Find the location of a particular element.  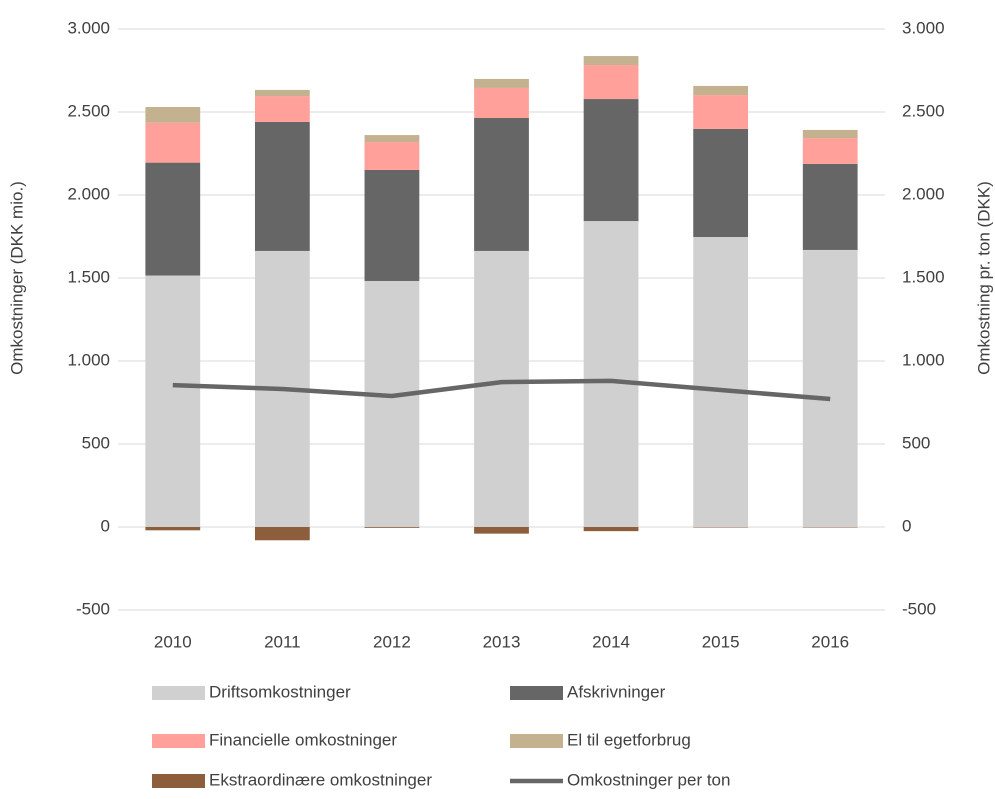

y-tick-label: 1.000 is located at coordinates (88, 359).